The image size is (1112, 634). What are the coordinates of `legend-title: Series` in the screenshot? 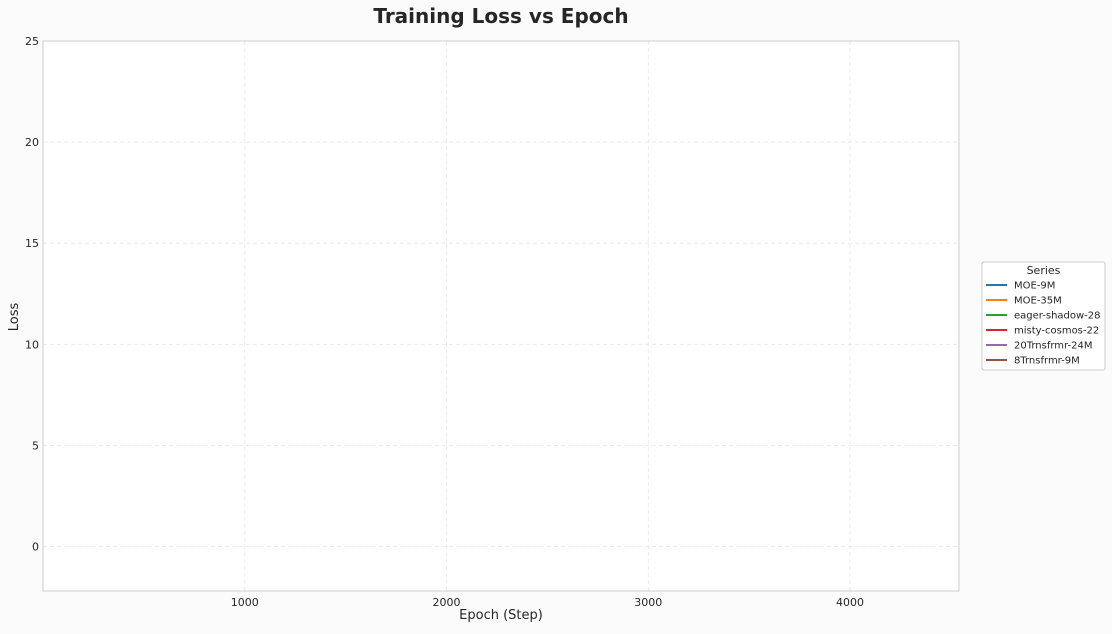 It's located at (1044, 270).